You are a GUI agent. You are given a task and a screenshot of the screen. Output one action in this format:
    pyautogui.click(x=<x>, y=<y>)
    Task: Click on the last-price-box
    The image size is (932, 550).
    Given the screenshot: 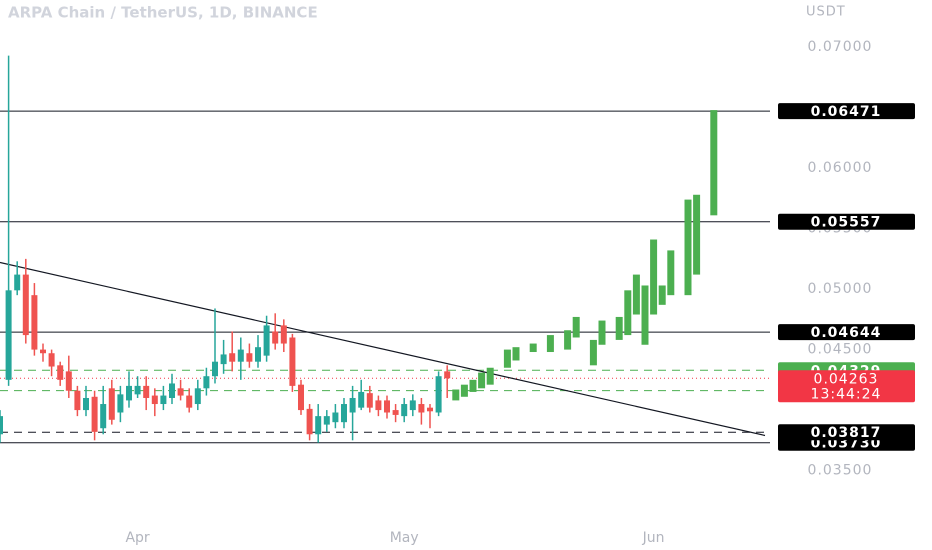 What is the action you would take?
    pyautogui.click(x=846, y=386)
    